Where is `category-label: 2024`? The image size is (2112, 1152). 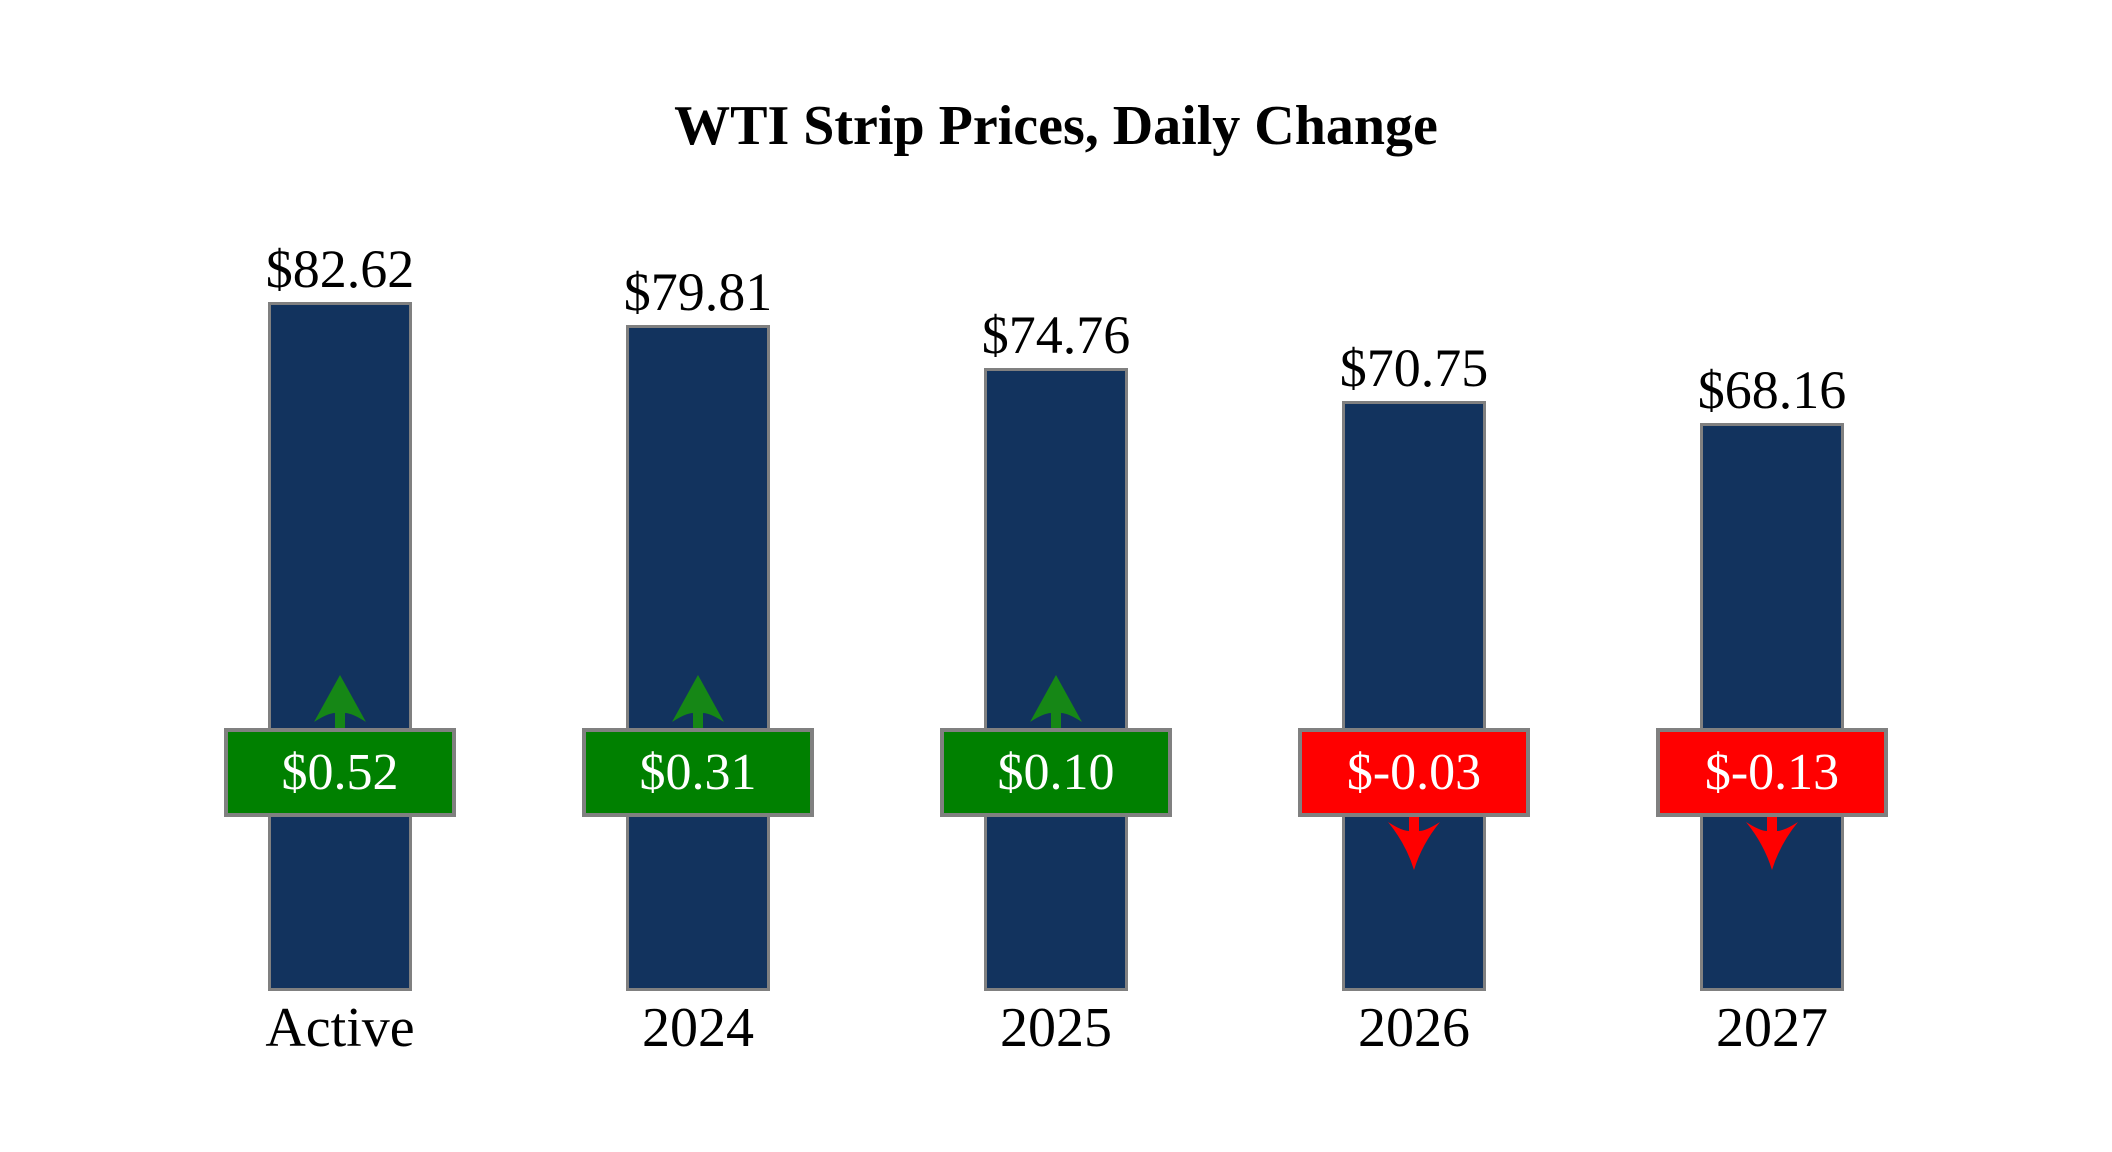
category-label: 2024 is located at coordinates (698, 1028).